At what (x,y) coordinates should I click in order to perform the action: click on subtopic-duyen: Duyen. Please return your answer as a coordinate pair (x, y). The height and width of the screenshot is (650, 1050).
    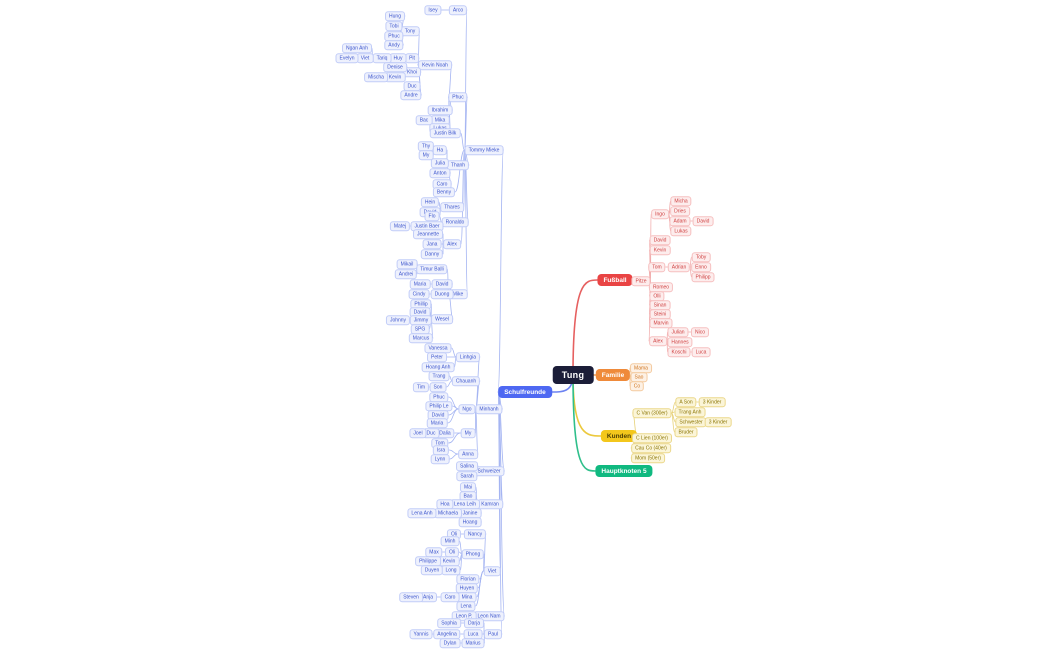
    Looking at the image, I should click on (432, 570).